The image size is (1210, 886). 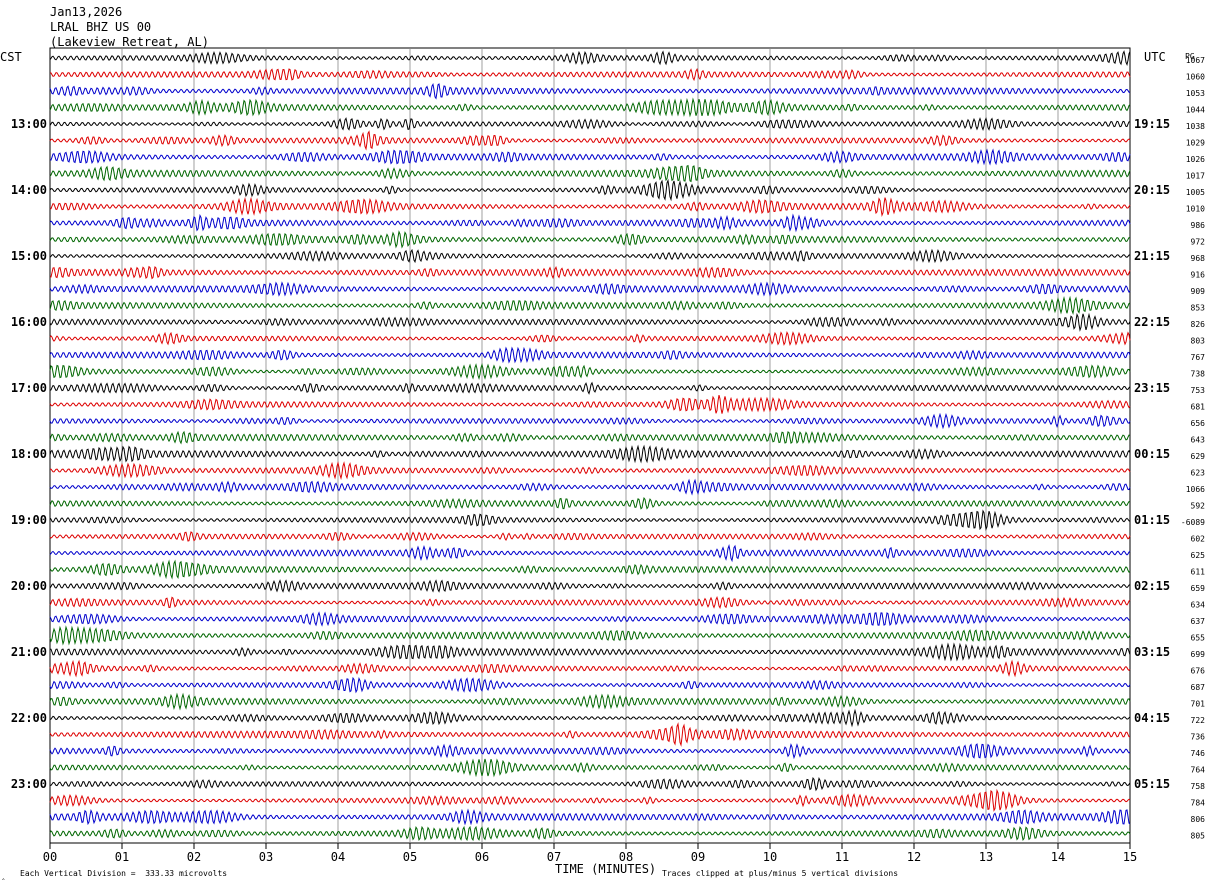 I want to click on right-row-value: 699, so click(x=1198, y=654).